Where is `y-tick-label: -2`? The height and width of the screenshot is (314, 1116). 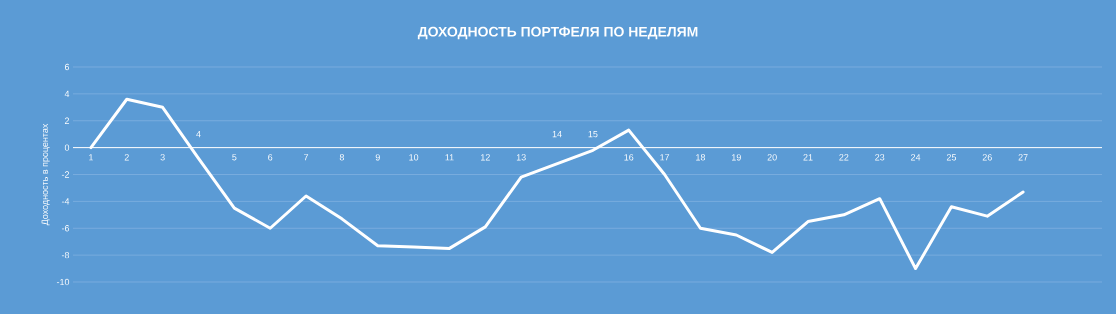
y-tick-label: -2 is located at coordinates (65, 174).